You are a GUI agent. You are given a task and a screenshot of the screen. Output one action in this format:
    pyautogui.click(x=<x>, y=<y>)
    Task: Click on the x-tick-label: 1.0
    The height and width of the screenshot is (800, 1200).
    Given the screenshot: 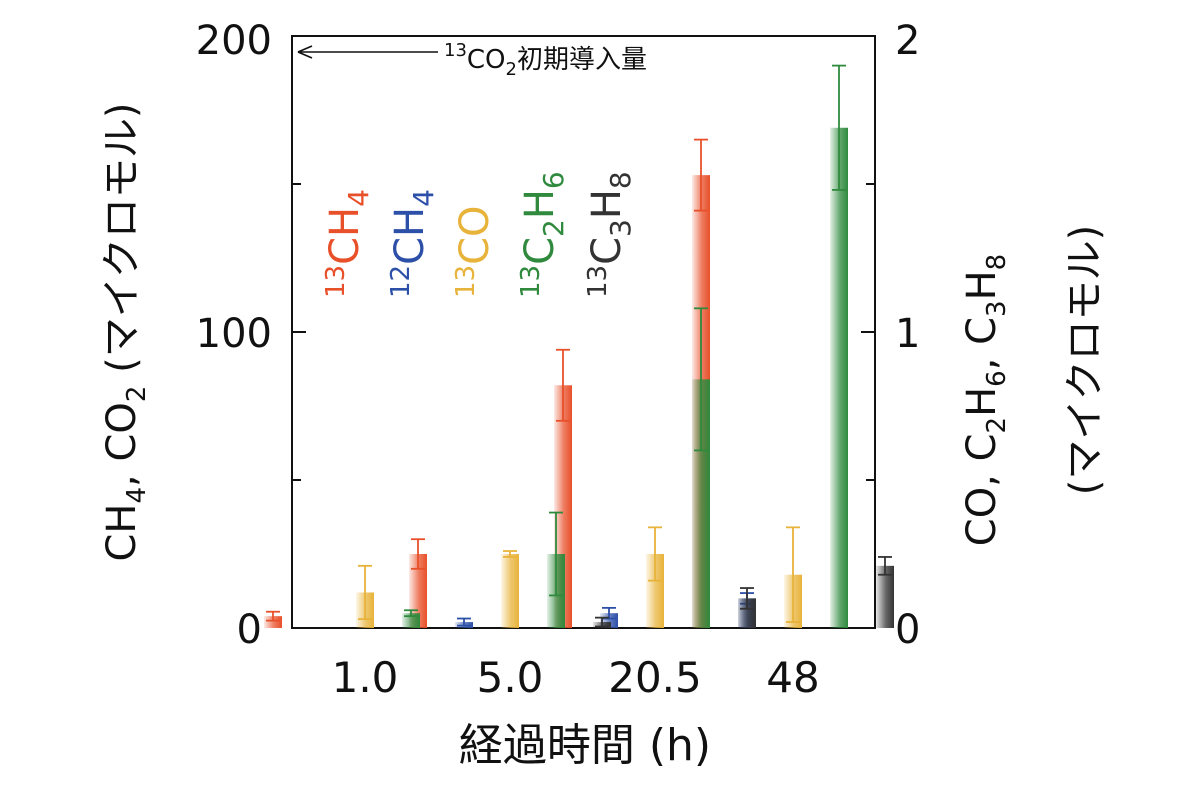 What is the action you would take?
    pyautogui.click(x=365, y=677)
    